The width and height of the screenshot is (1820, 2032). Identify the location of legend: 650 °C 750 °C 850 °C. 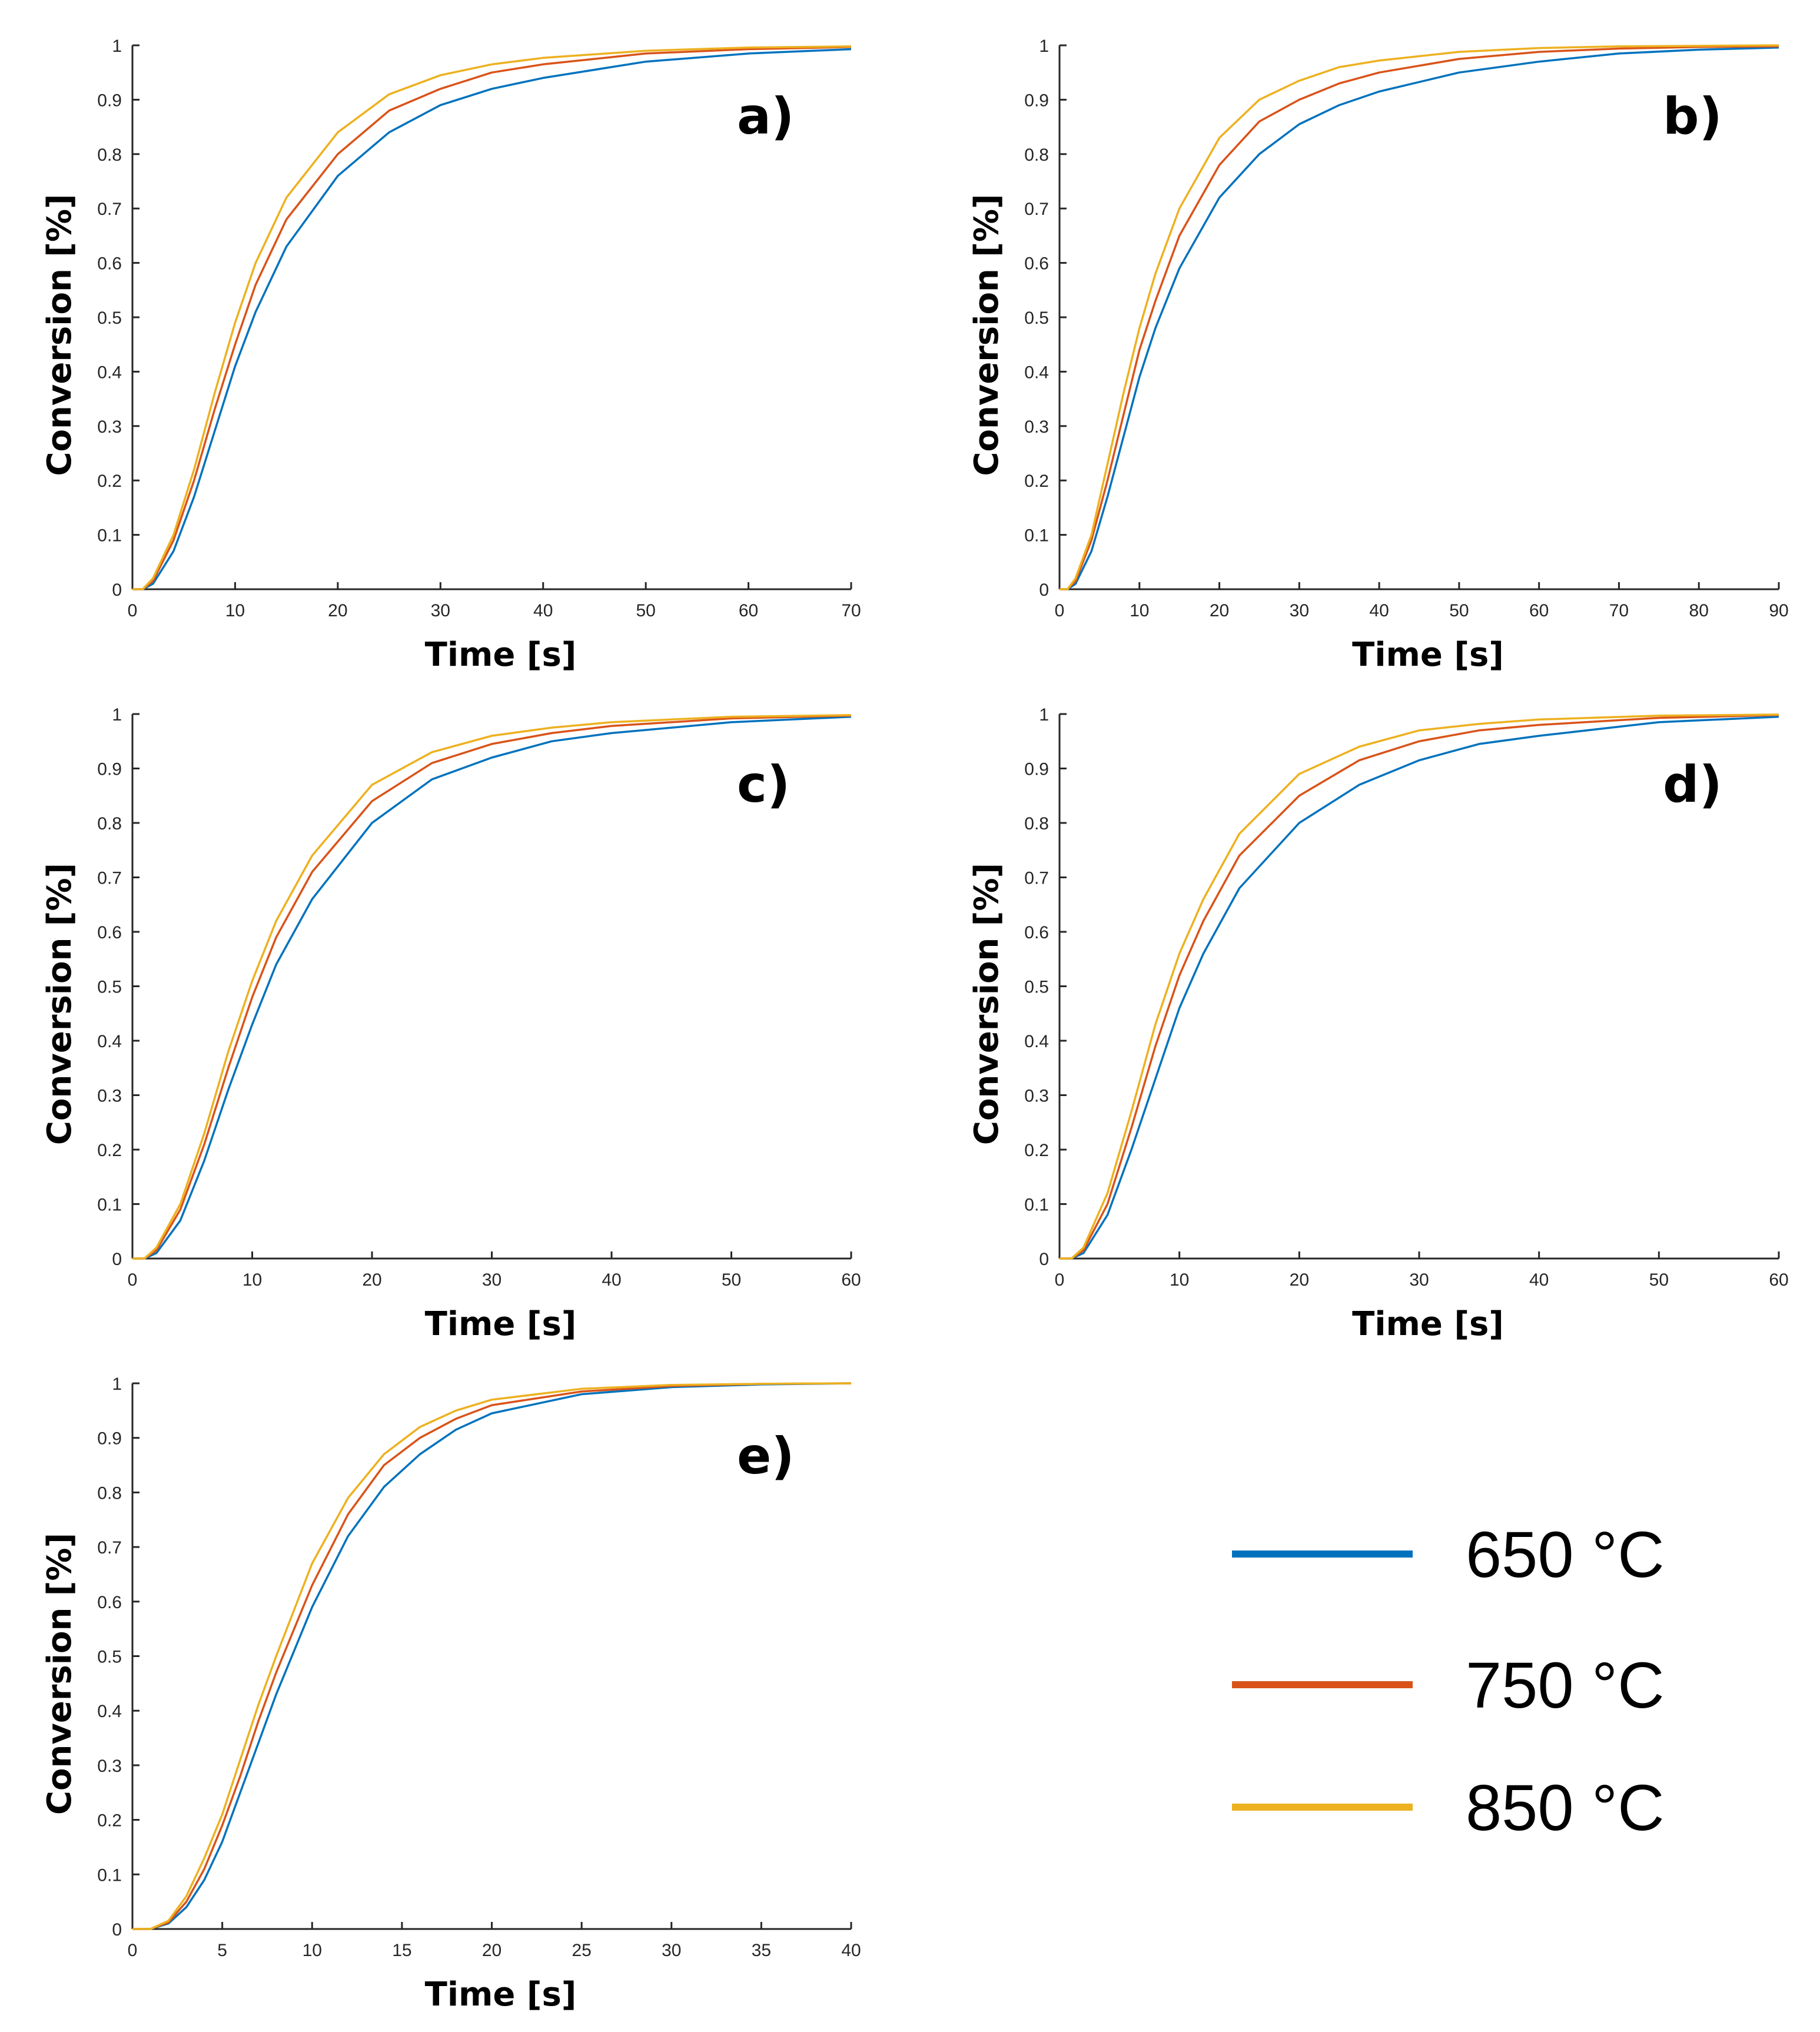
(1448, 1681).